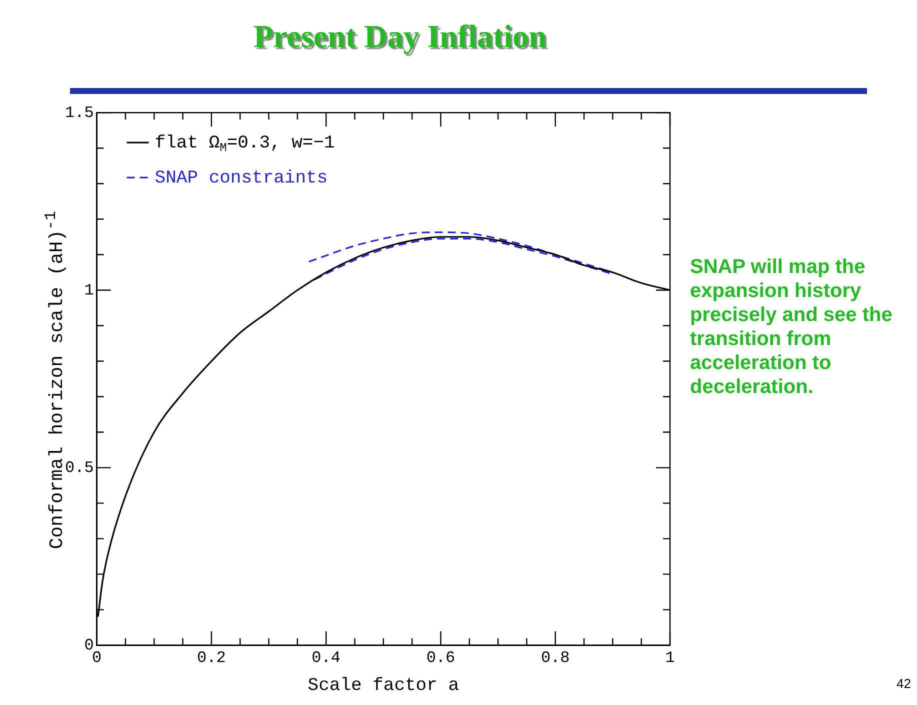  What do you see at coordinates (792, 327) in the screenshot?
I see `text: SNAP will map the expansion history precisely and see the transition from acceleration to deceleration.` at bounding box center [792, 327].